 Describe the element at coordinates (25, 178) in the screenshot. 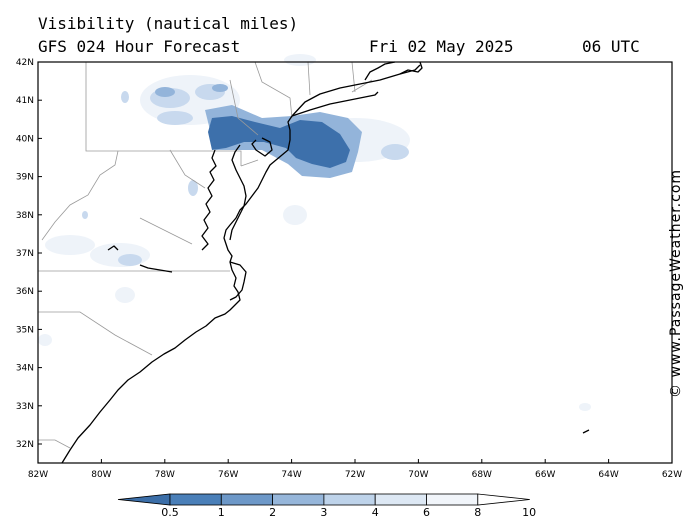

I see `lat-label: 39N` at that location.